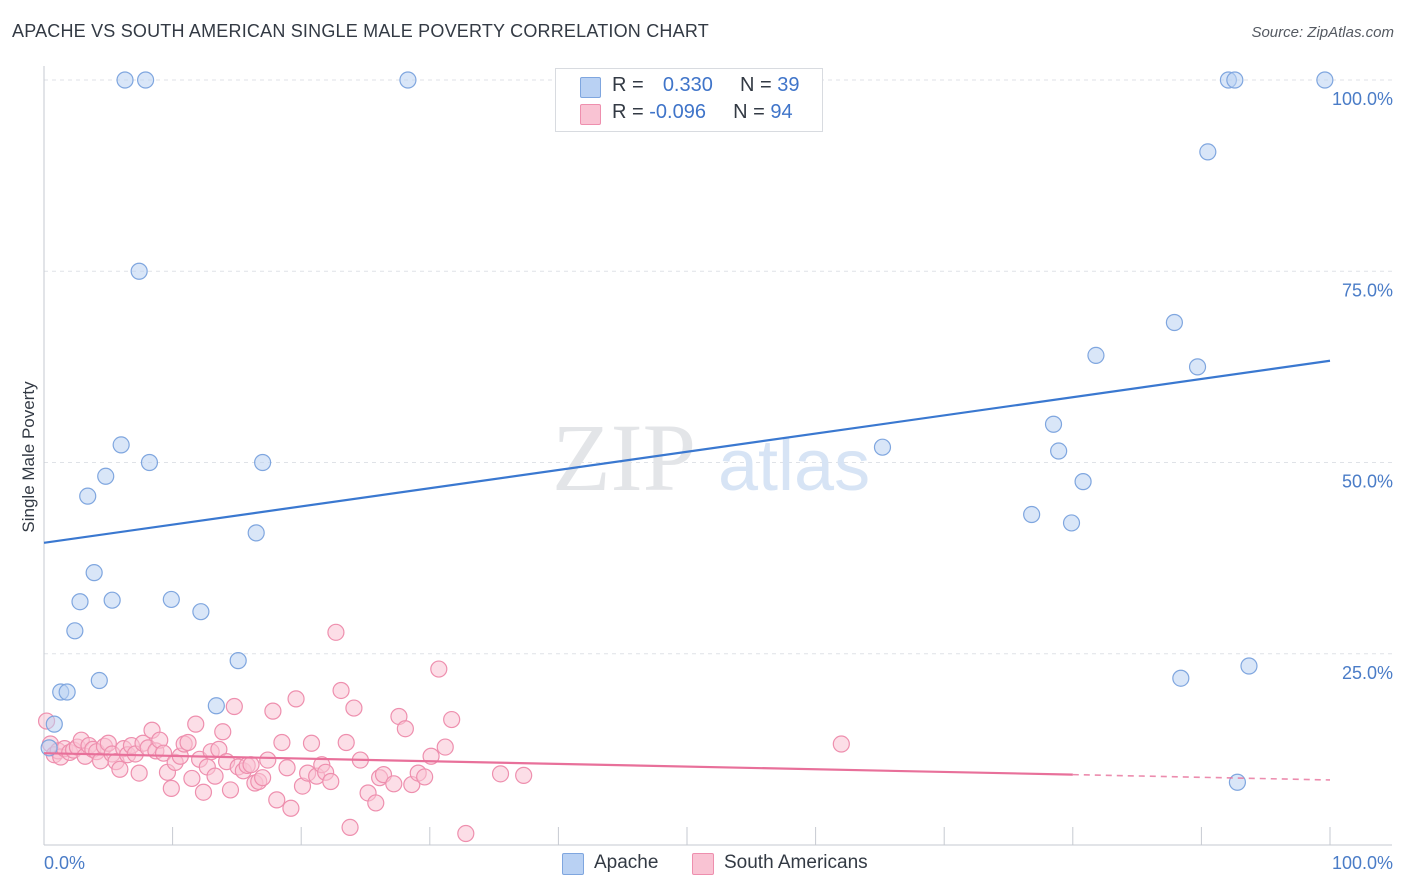 Image resolution: width=1406 pixels, height=892 pixels. Describe the element at coordinates (631, 112) in the screenshot. I see `legend-r-label-south: R =` at that location.